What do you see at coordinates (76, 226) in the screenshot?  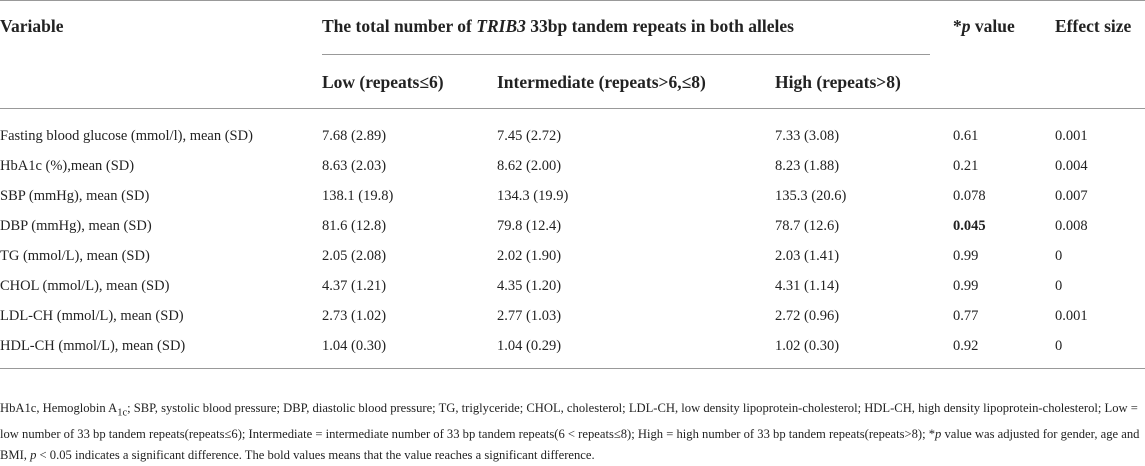 I see `variable-cell: DBP (mmHg), mean (SD)` at bounding box center [76, 226].